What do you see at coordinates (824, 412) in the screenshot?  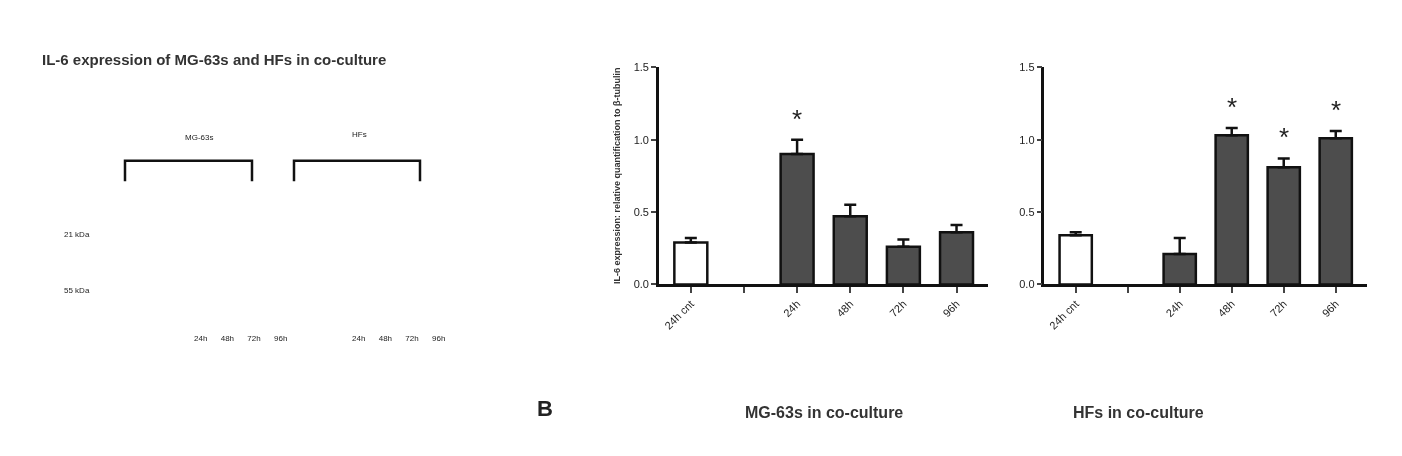 I see `text: MG-63s in co-culture` at bounding box center [824, 412].